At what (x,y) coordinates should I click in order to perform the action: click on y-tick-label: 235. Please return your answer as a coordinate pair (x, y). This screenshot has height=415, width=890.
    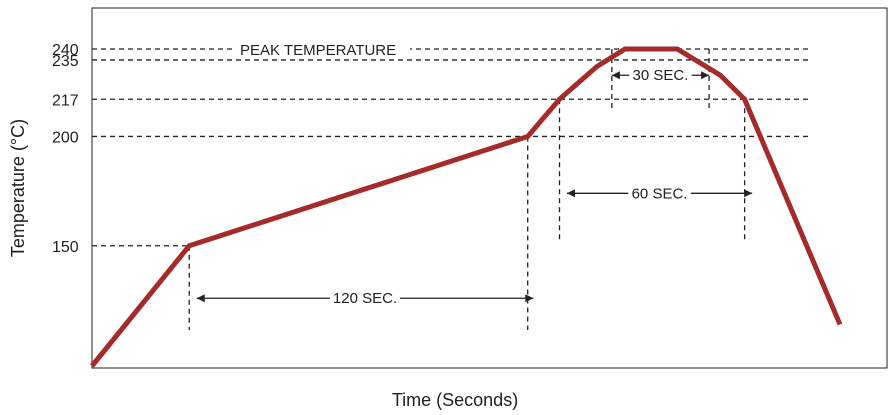
    Looking at the image, I should click on (65, 61).